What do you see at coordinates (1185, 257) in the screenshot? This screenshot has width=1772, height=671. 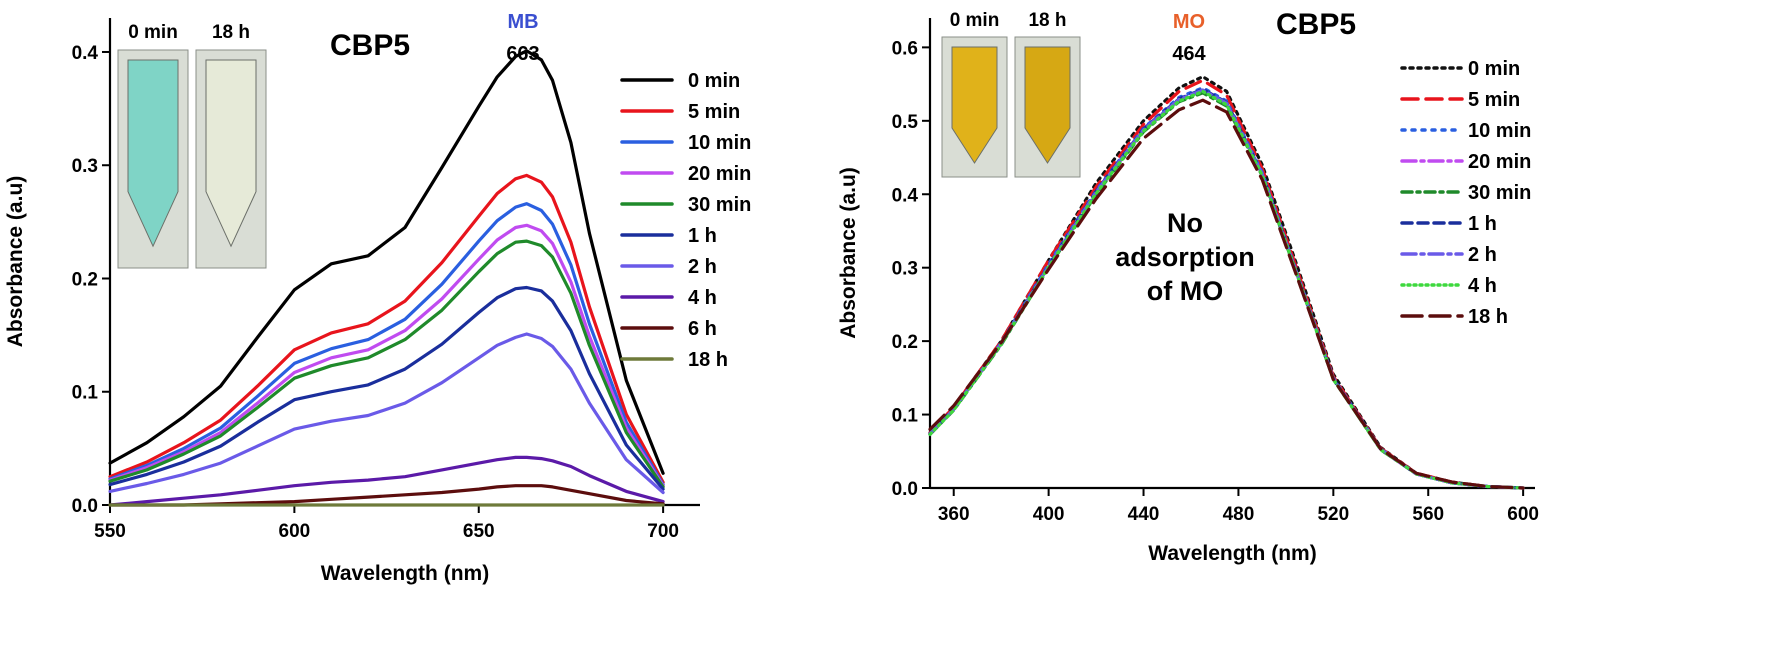 I see `annotation-text: adsorption` at bounding box center [1185, 257].